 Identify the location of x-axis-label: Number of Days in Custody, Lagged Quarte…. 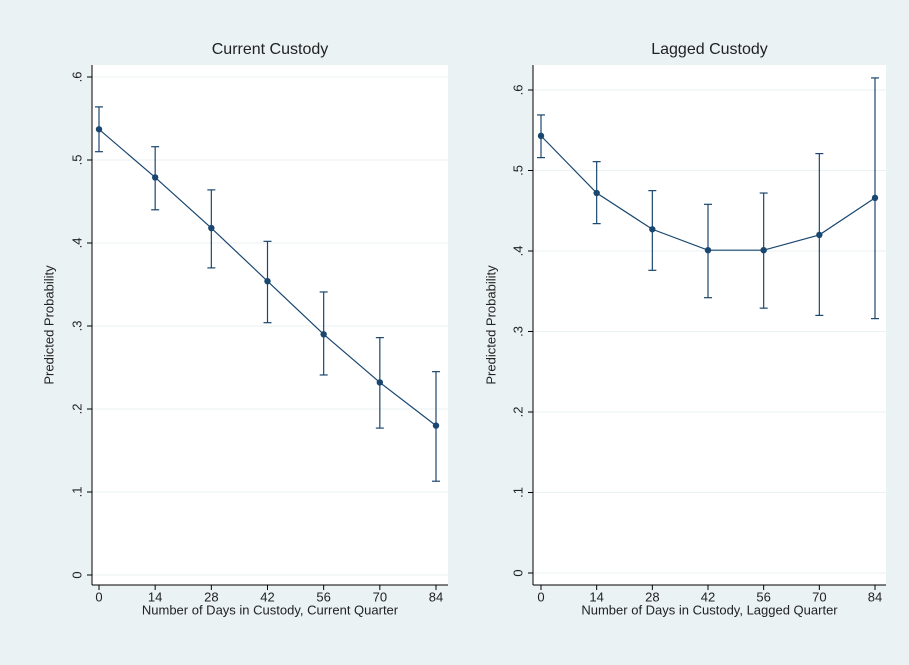
(709, 609).